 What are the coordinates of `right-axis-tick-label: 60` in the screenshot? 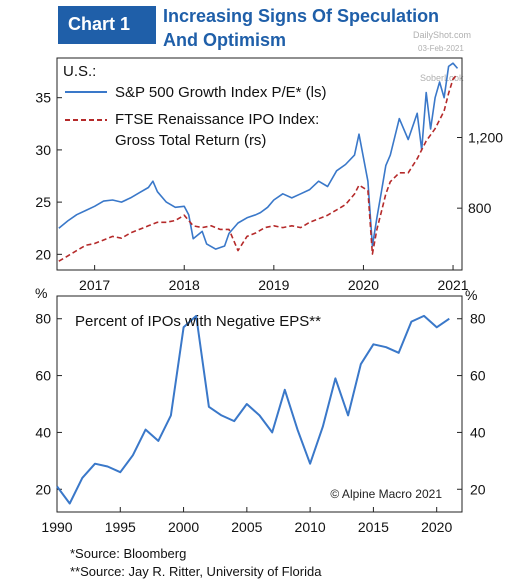 It's located at (478, 376).